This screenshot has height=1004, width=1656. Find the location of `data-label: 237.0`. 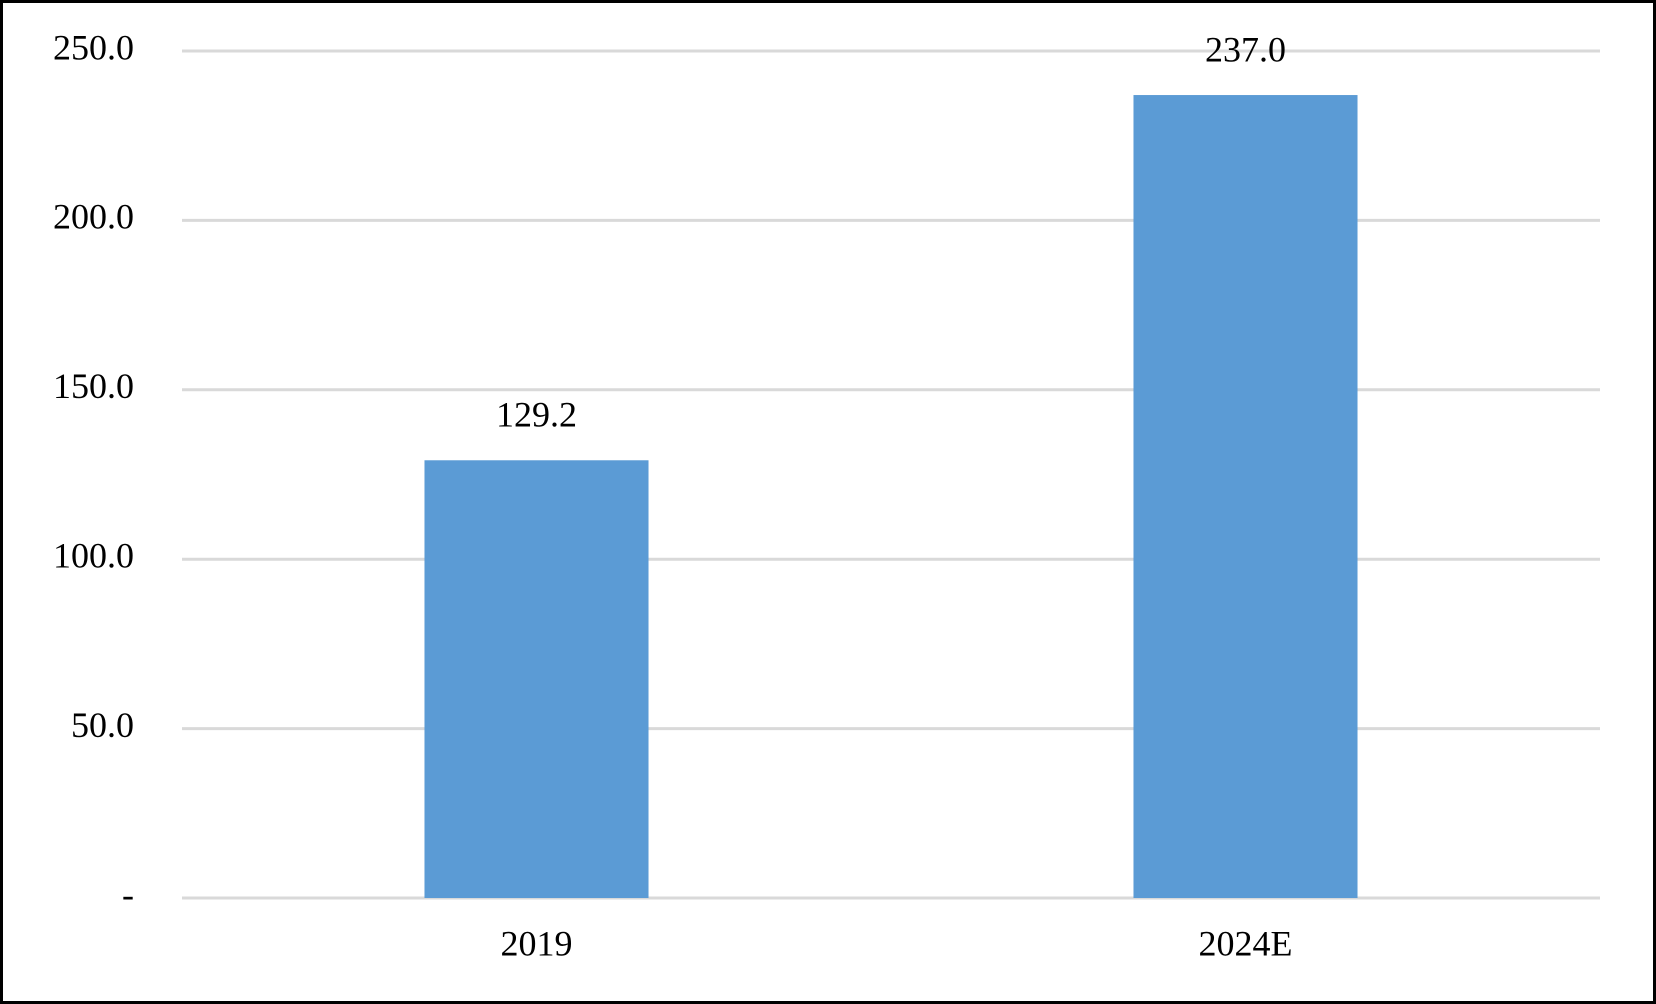

data-label: 237.0 is located at coordinates (1245, 49).